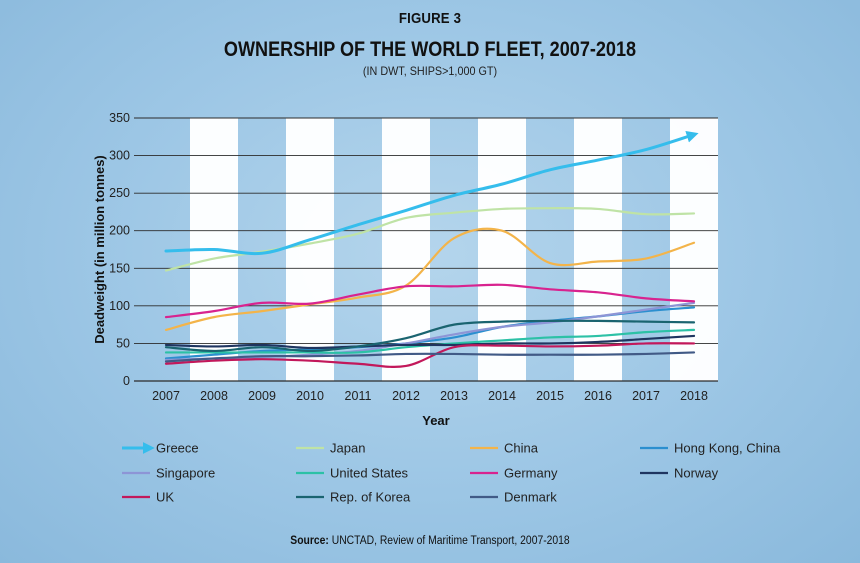 The image size is (860, 563). What do you see at coordinates (502, 249) in the screenshot?
I see `column-band-2014` at bounding box center [502, 249].